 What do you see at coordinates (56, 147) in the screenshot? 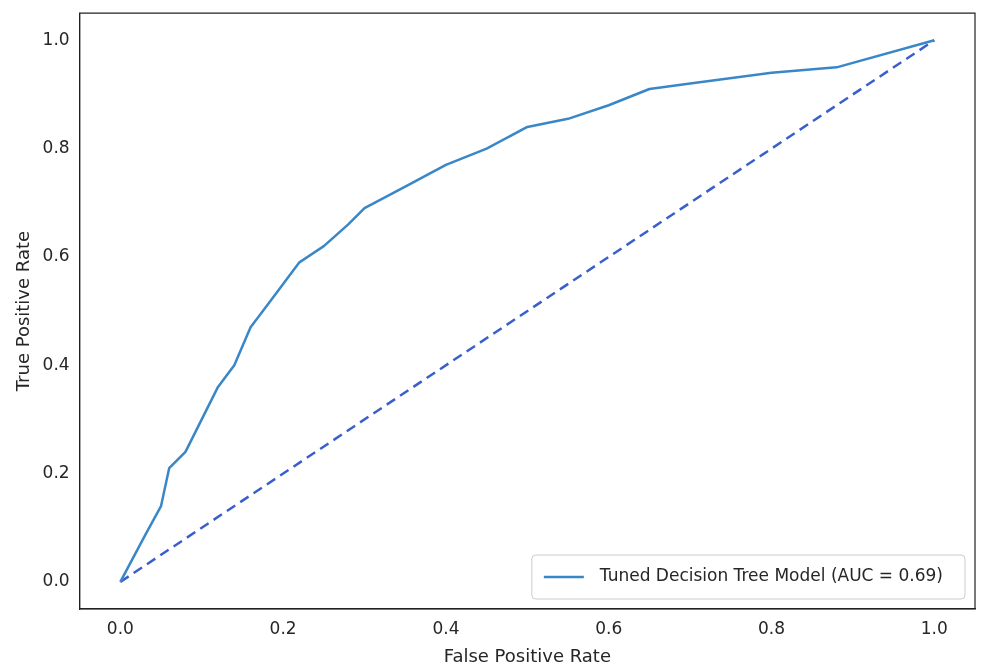
I see `y-tick-label: 0.8` at bounding box center [56, 147].